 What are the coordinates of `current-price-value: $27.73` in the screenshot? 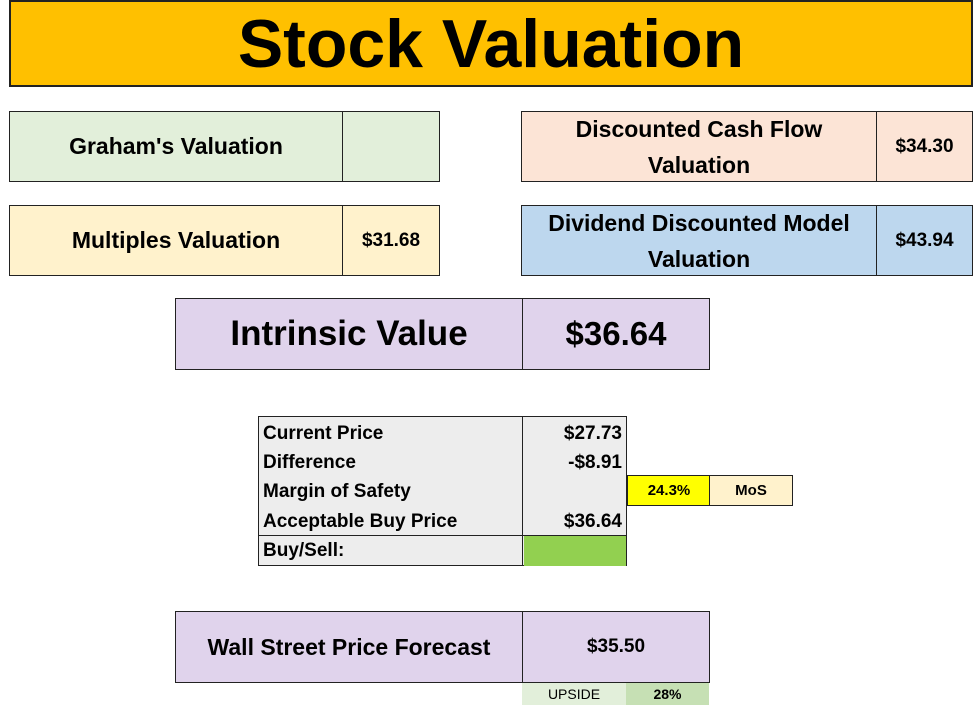 It's located at (592, 433).